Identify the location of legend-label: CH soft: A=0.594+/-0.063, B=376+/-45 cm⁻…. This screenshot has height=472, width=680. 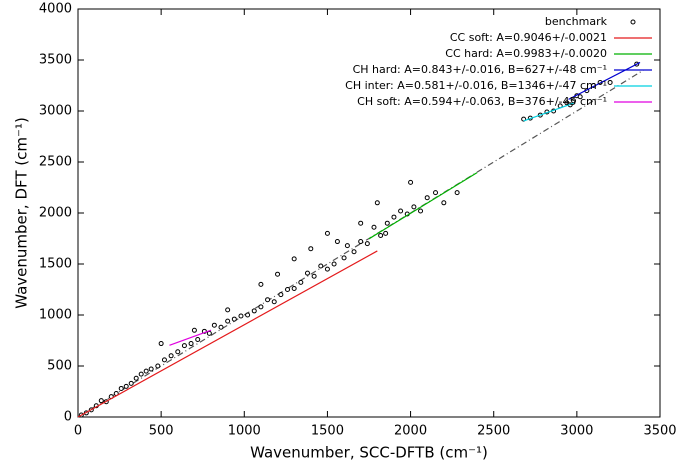
(482, 101).